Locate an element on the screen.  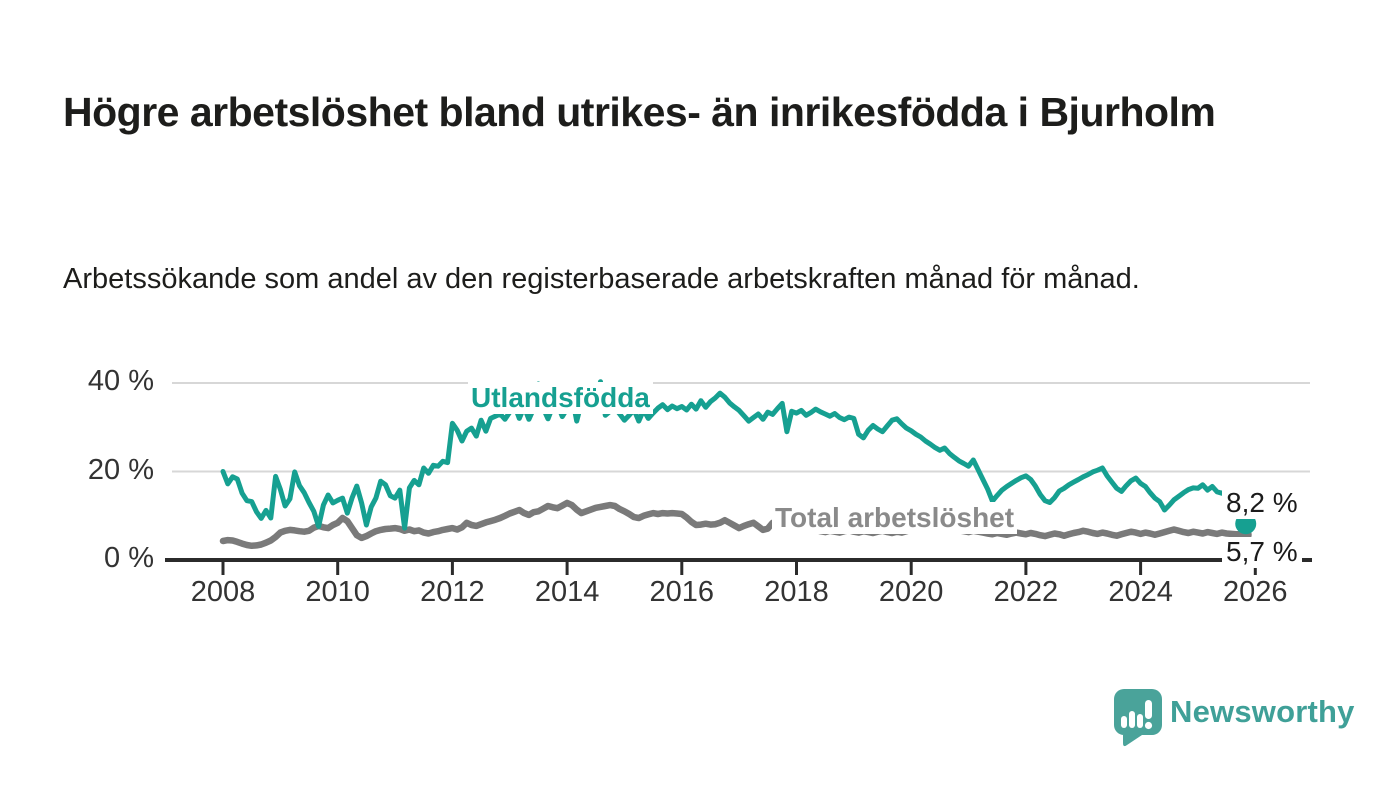
x-axis-label-2016: 2016 is located at coordinates (682, 592).